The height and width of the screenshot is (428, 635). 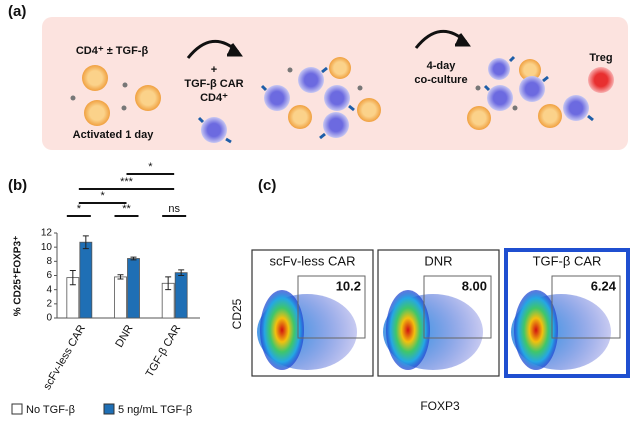 I want to click on x-tick-label: TGF-β CAR, so click(x=164, y=351).